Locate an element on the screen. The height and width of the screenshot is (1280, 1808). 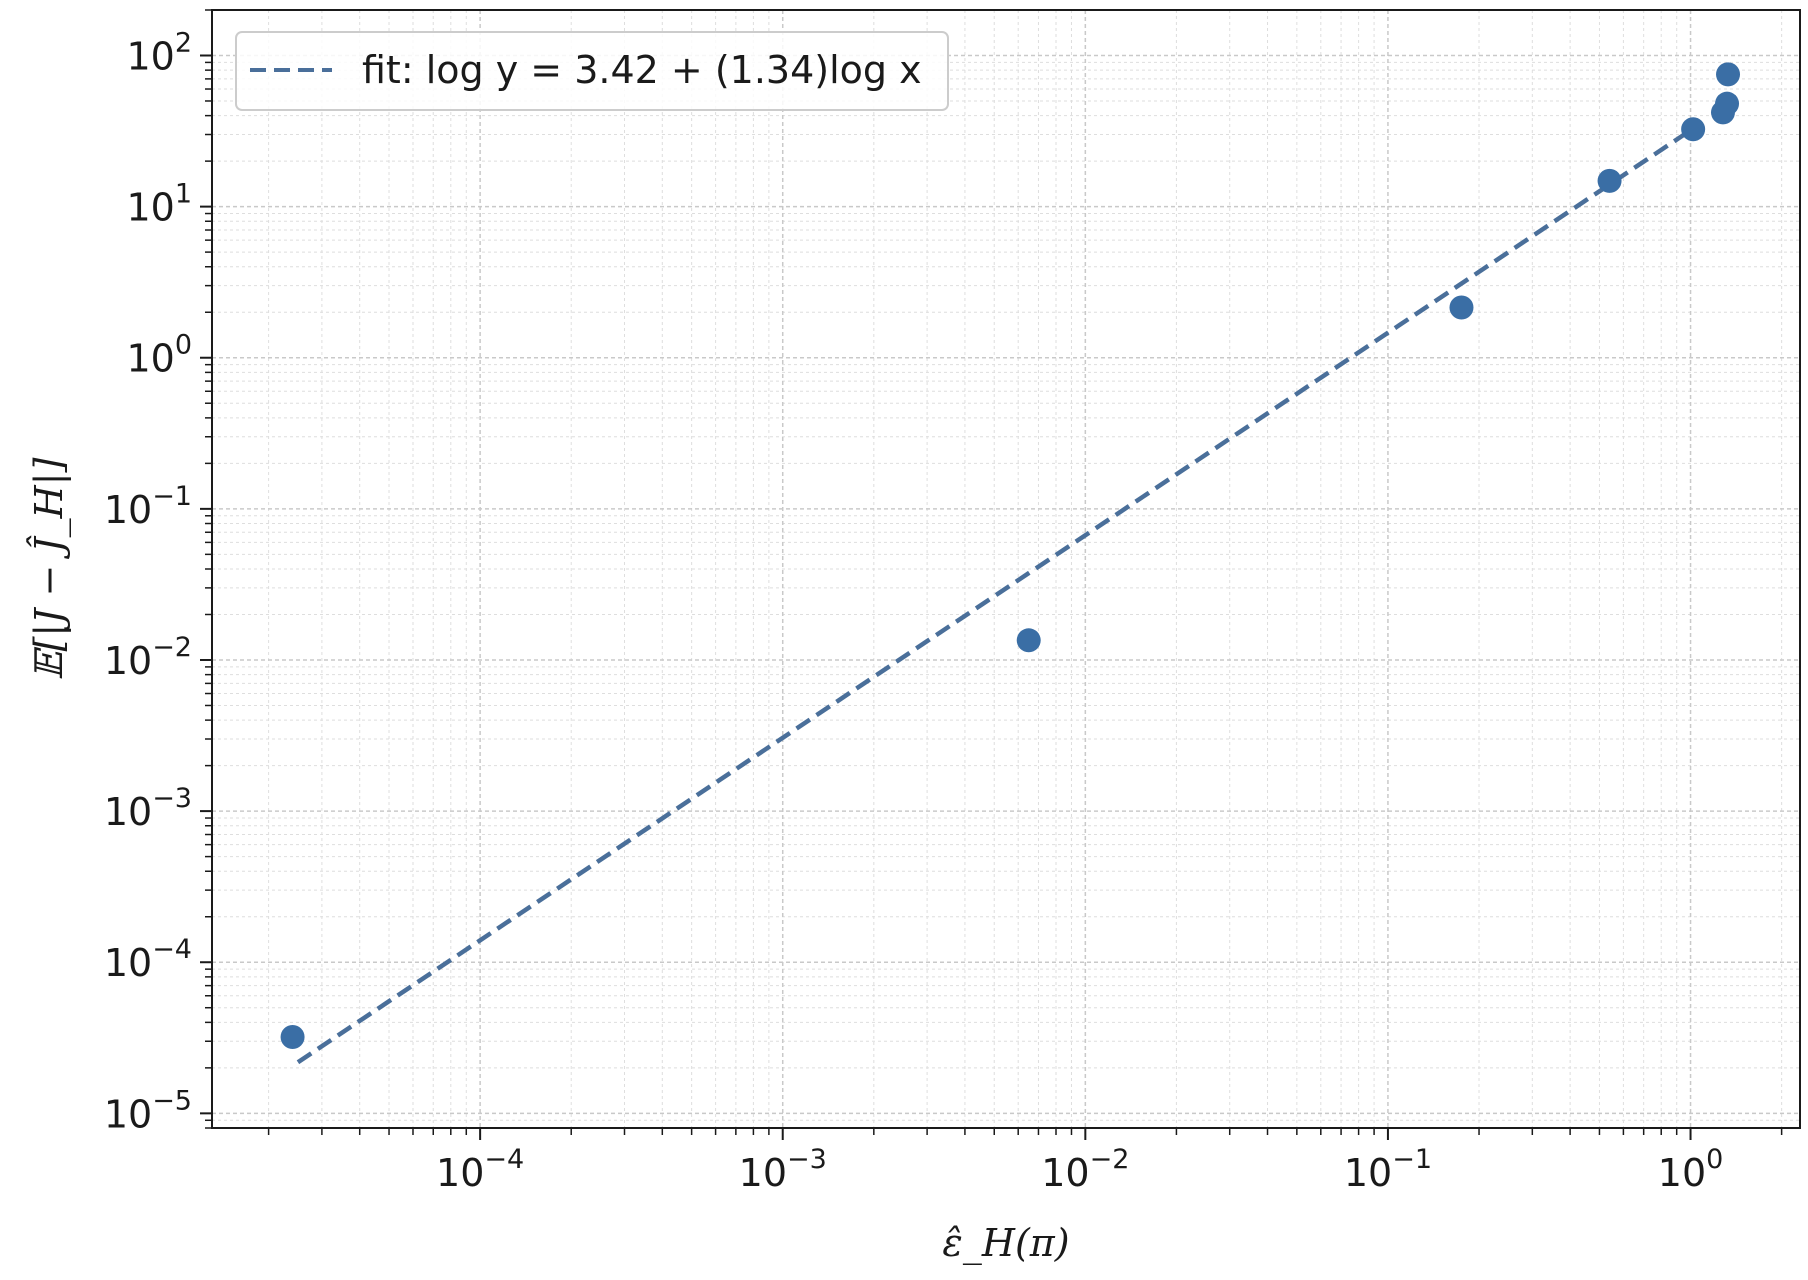
x-axis-ticks: 10⁻⁴ 10⁻³ 10⁻² 10⁻¹ 10⁰ is located at coordinates (1025, 1161).